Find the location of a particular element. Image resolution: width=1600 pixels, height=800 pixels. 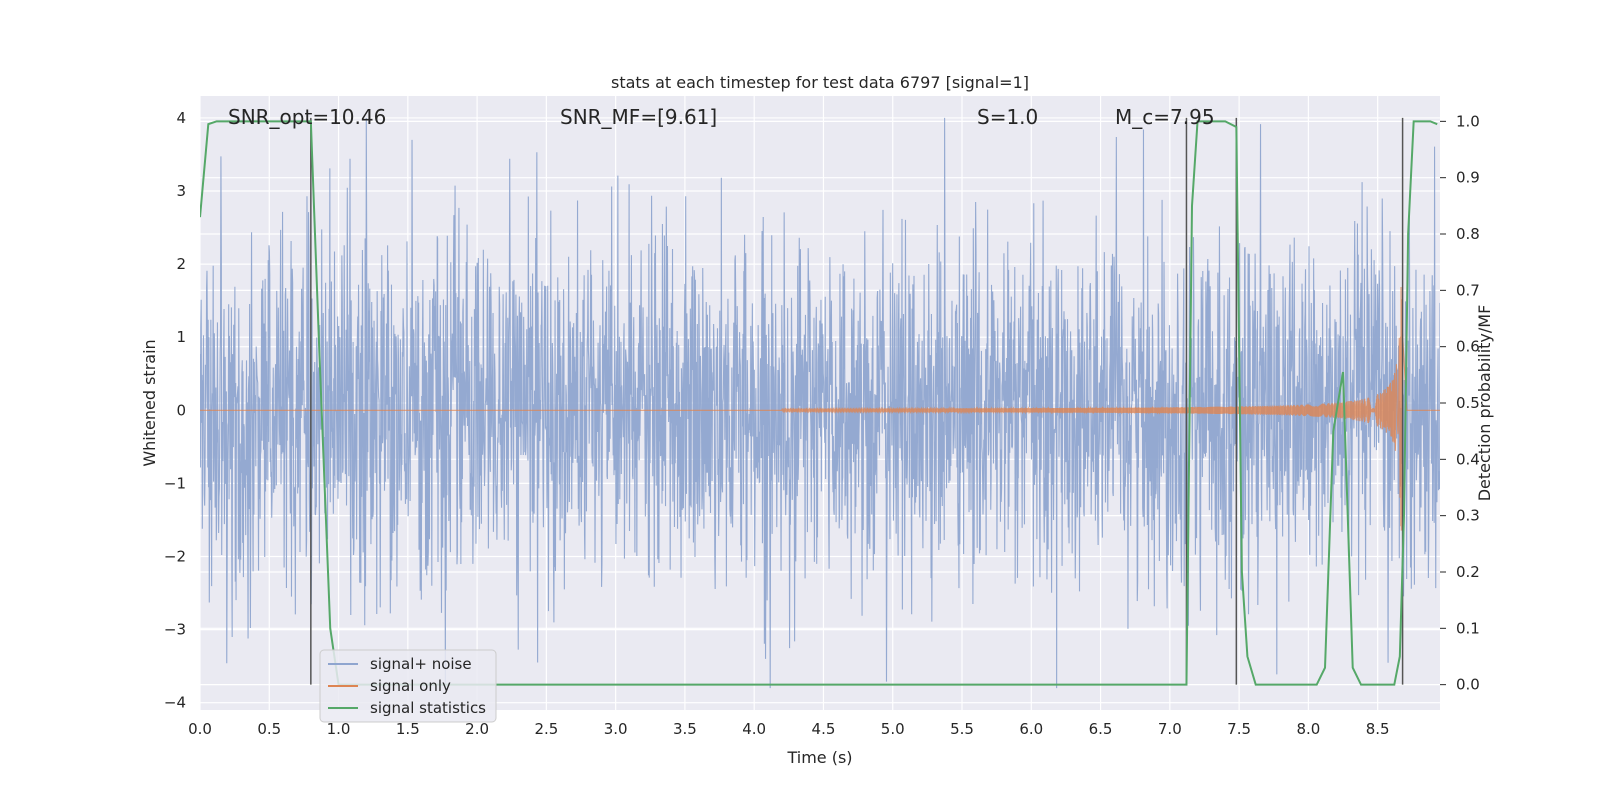

y-tick-label-left: −2 is located at coordinates (175, 557).